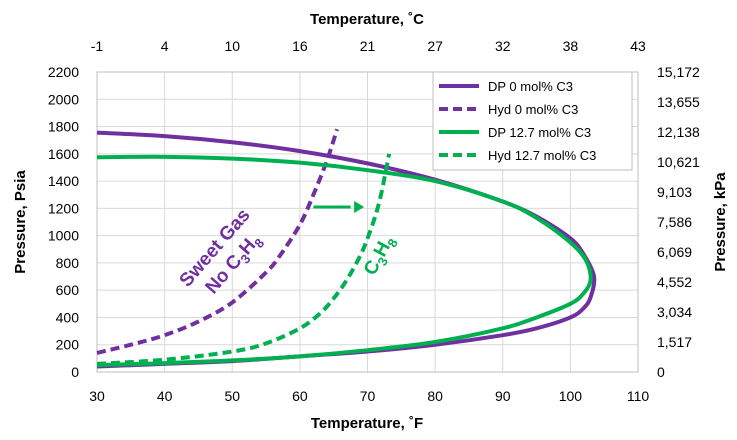 The width and height of the screenshot is (737, 440). Describe the element at coordinates (68, 263) in the screenshot. I see `y-tick-label-4: 800` at that location.